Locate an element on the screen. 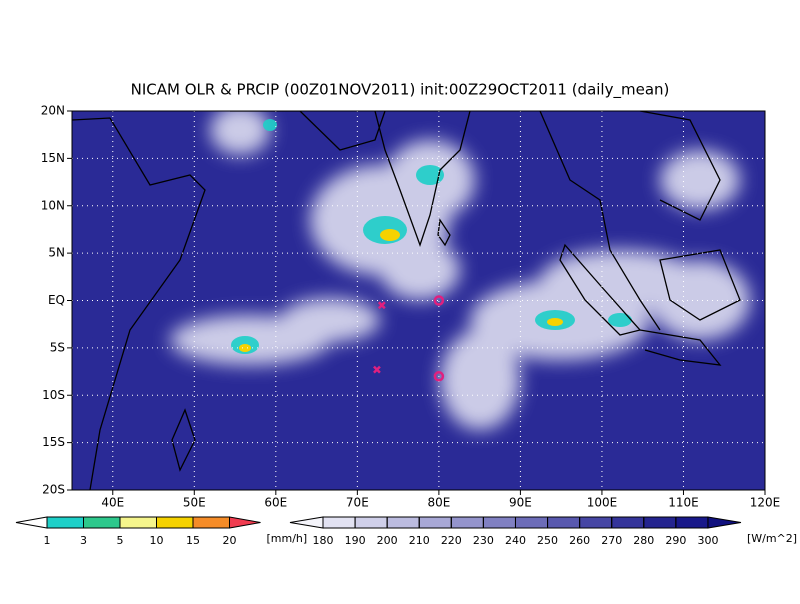 The height and width of the screenshot is (604, 800). x-tick-label: 110E is located at coordinates (683, 503).